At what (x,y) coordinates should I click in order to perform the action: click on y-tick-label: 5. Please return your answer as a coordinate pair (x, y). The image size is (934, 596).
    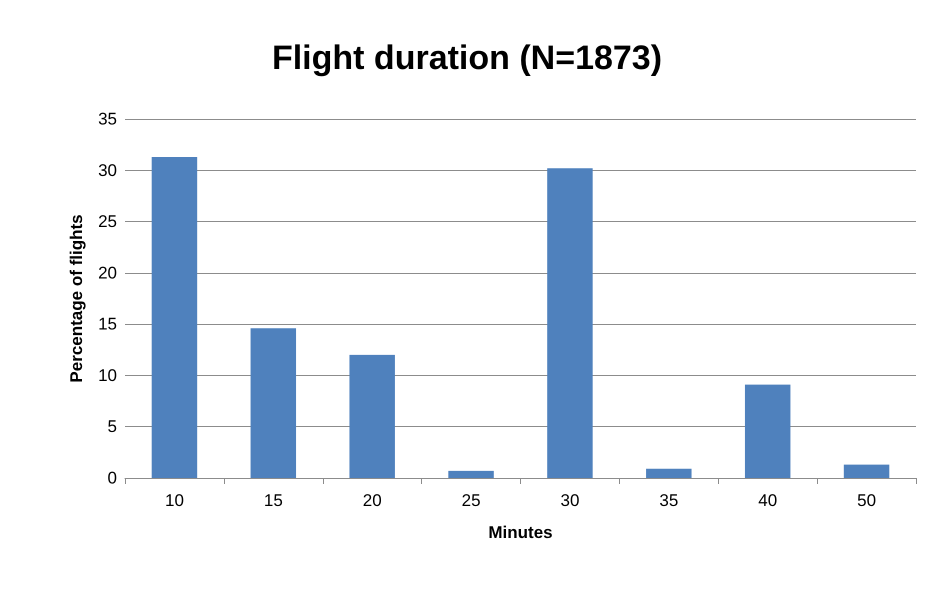
    Looking at the image, I should click on (112, 426).